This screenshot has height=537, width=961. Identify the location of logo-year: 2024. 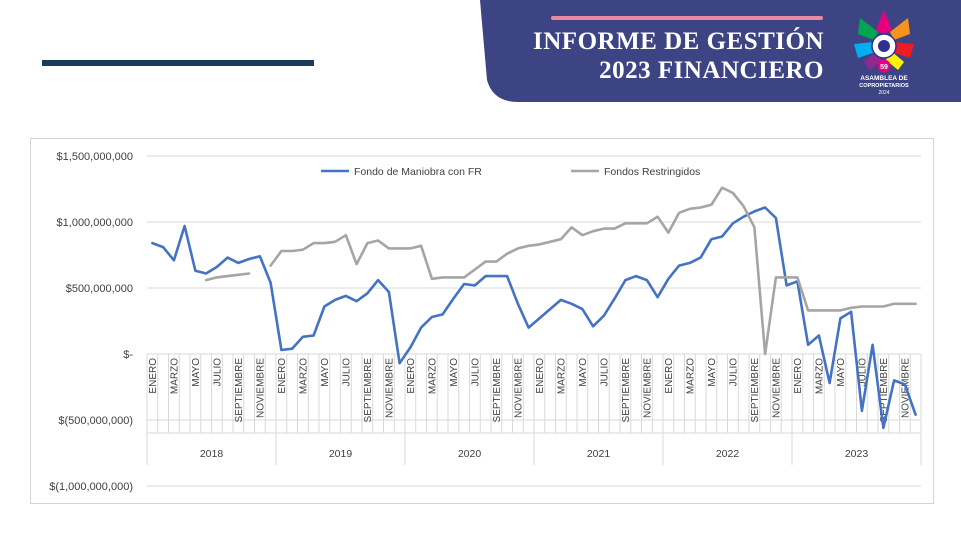
(883, 93).